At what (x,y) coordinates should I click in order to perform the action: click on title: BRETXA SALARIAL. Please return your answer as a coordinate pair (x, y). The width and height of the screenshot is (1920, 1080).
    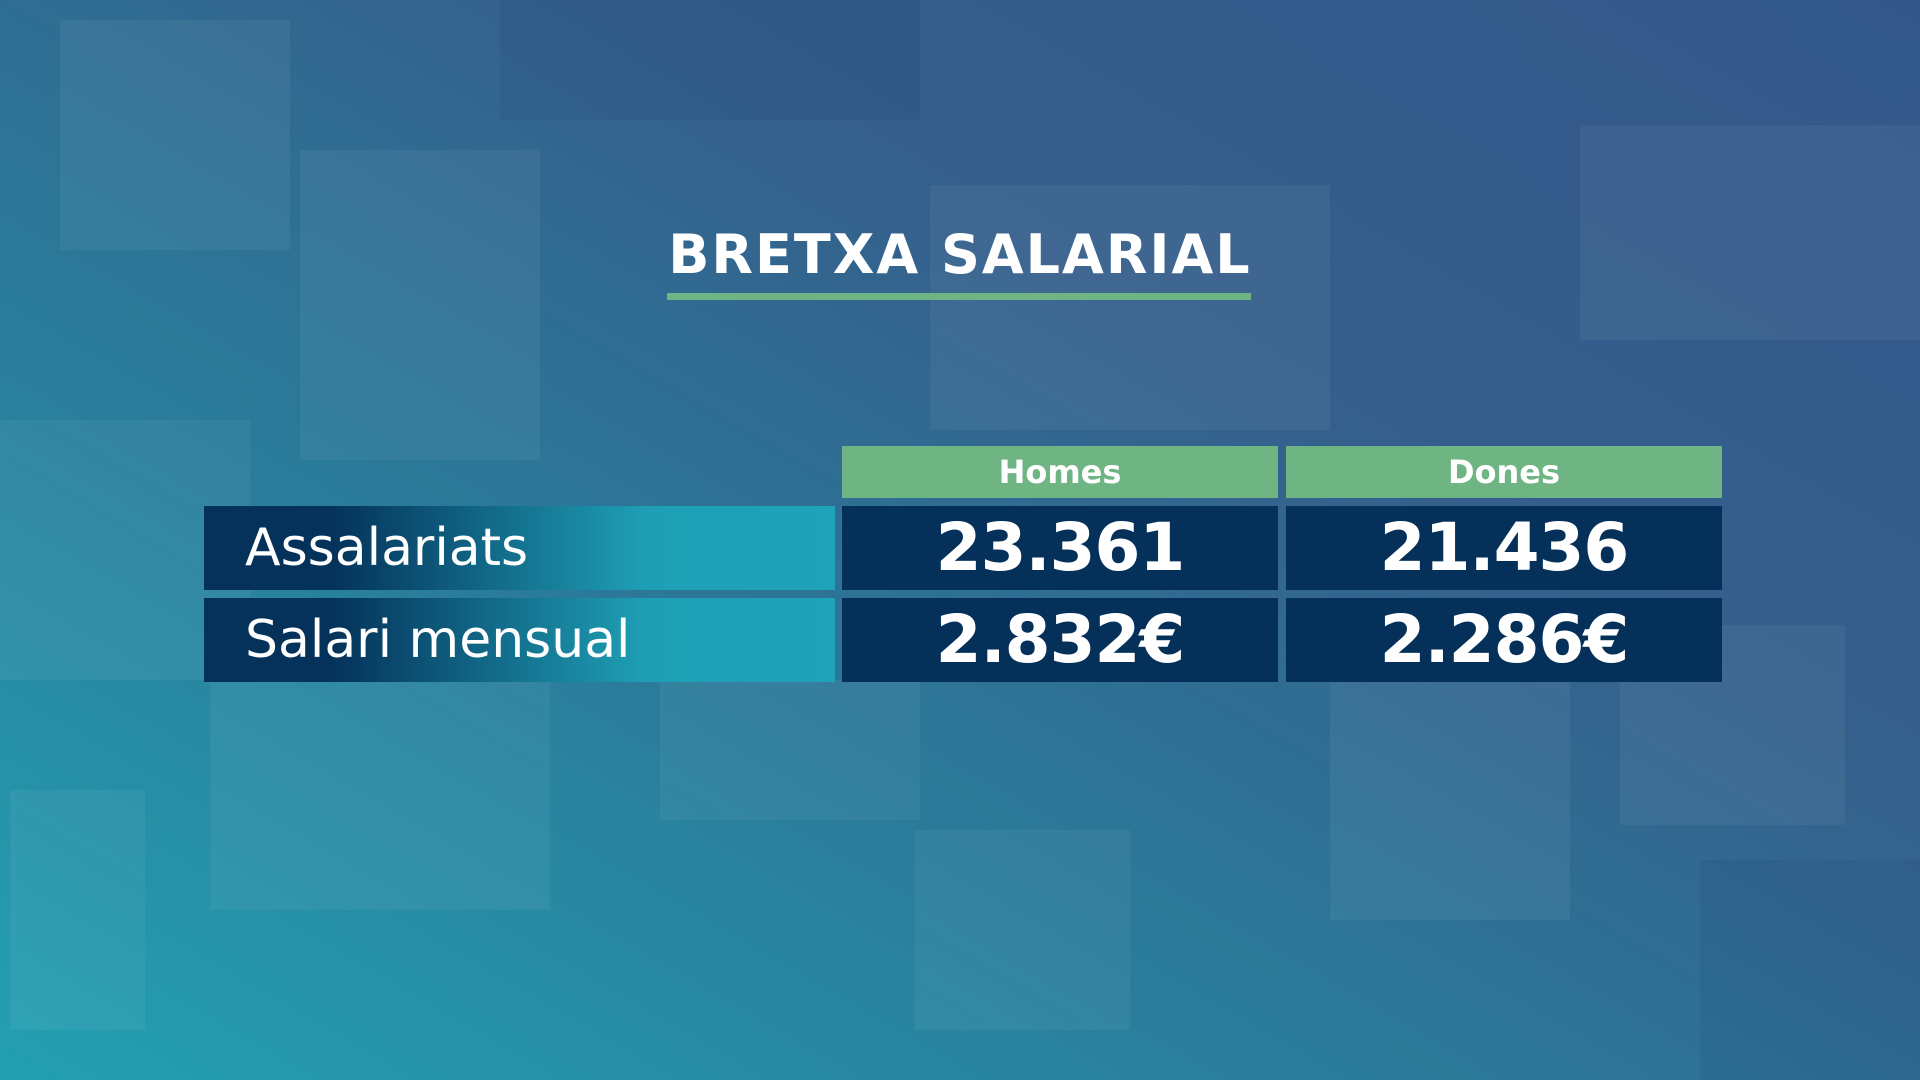
    Looking at the image, I should click on (960, 254).